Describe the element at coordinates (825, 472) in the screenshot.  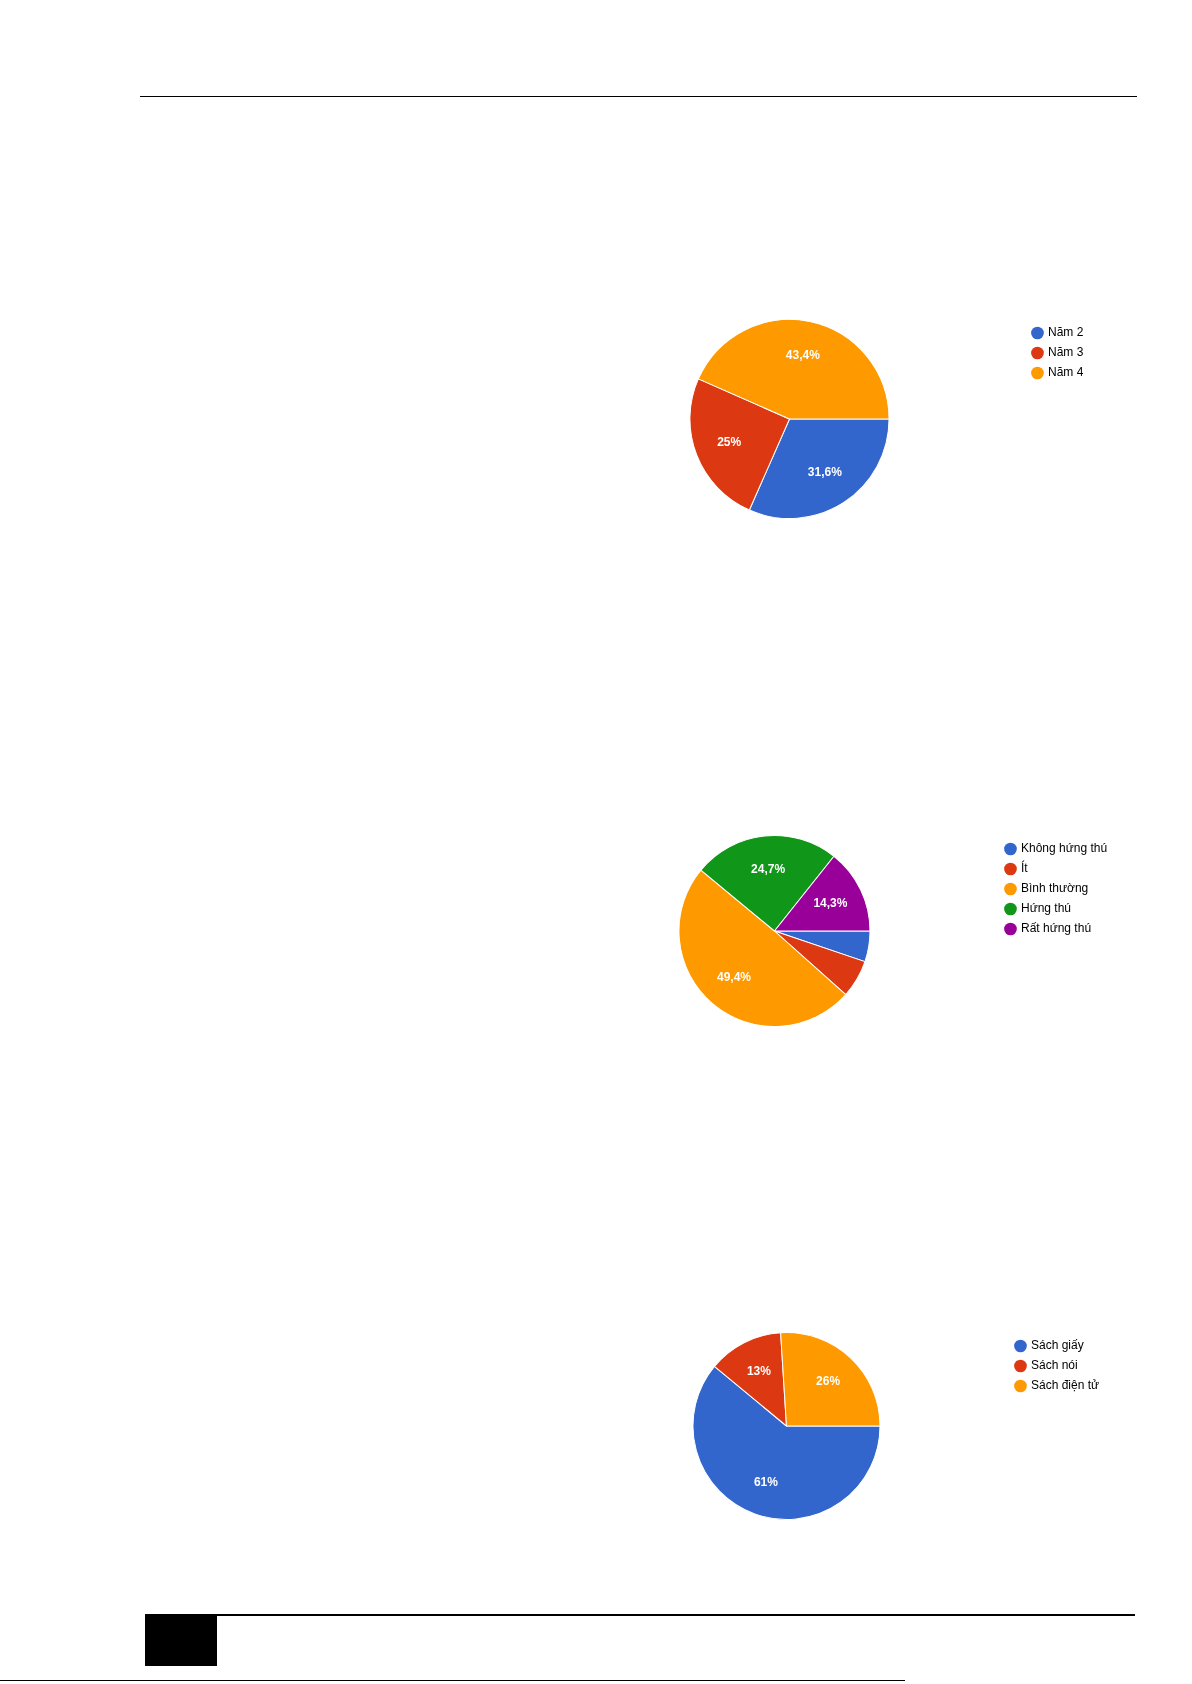
I see `data-label: 31,6%` at that location.